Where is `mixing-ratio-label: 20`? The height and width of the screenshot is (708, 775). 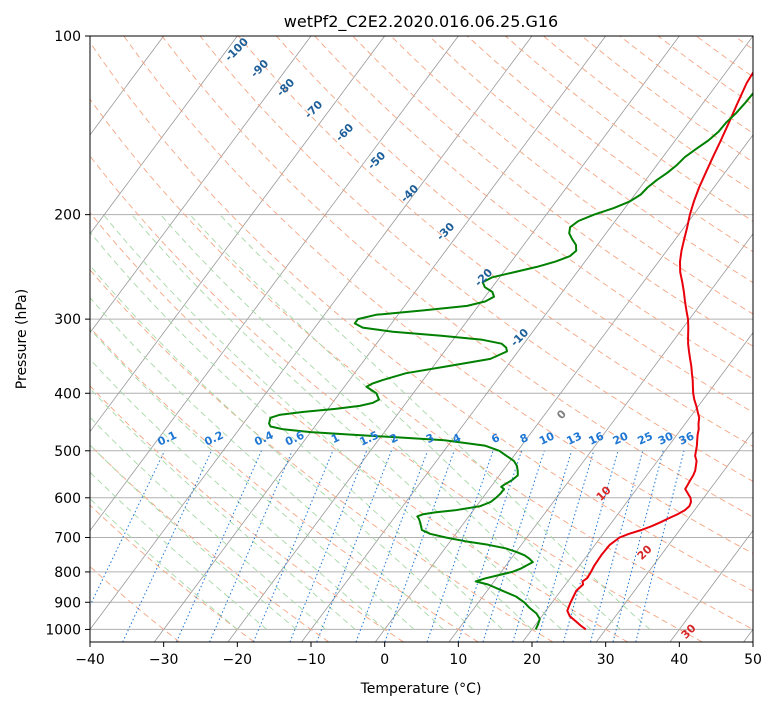
mixing-ratio-label: 20 is located at coordinates (621, 438).